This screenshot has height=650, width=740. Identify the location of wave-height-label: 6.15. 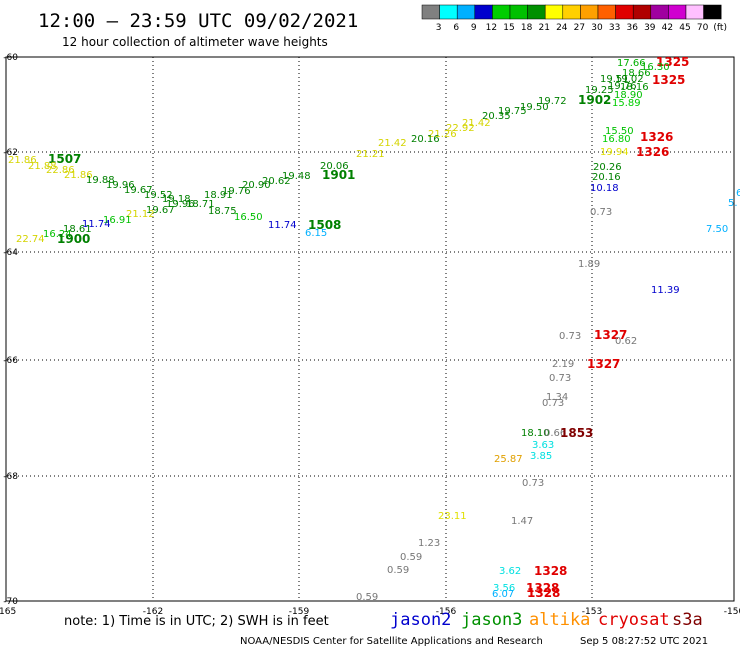
(316, 233).